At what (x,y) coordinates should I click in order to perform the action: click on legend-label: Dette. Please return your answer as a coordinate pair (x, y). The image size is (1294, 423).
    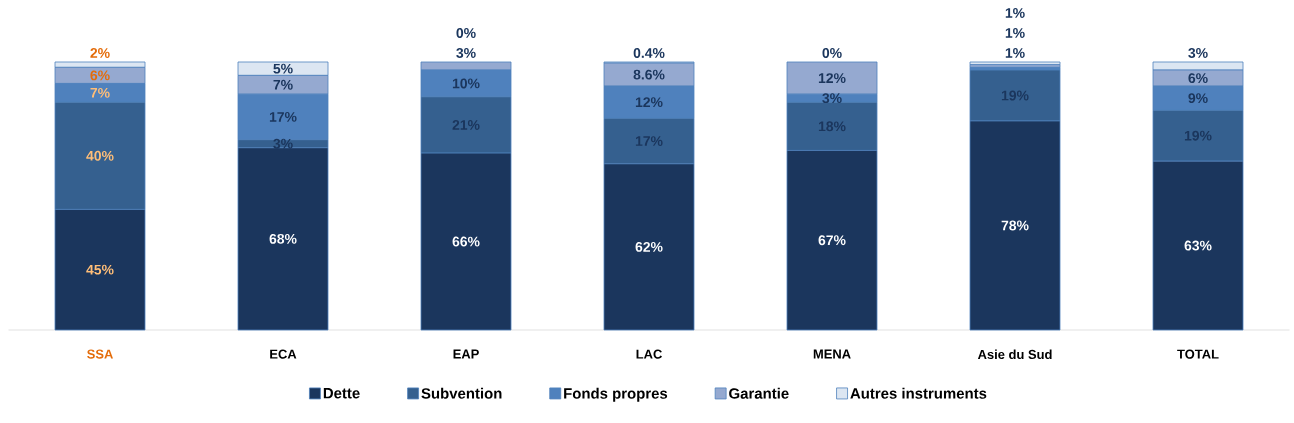
    Looking at the image, I should click on (341, 393).